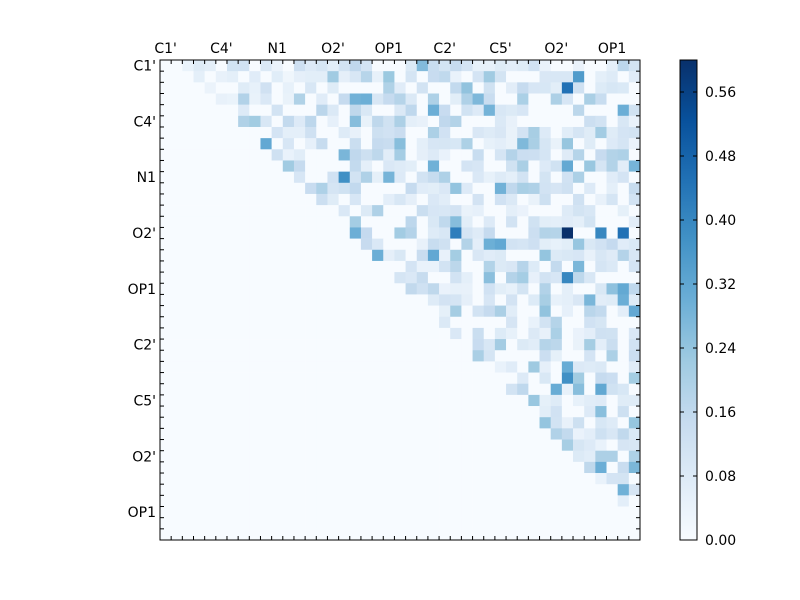  I want to click on y-tick-label: C5', so click(144, 402).